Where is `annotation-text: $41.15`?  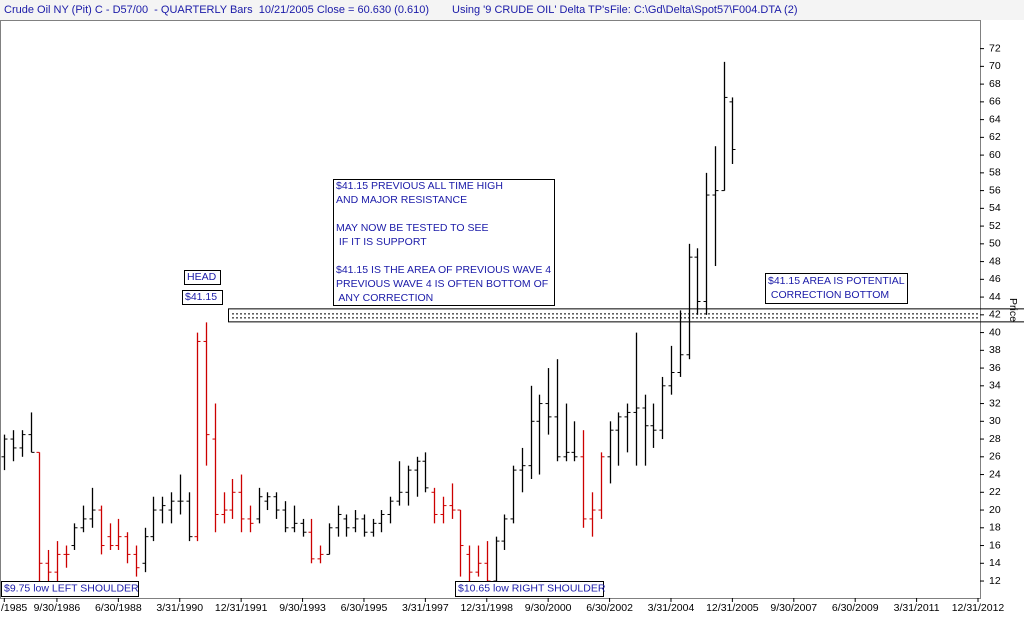 annotation-text: $41.15 is located at coordinates (201, 297).